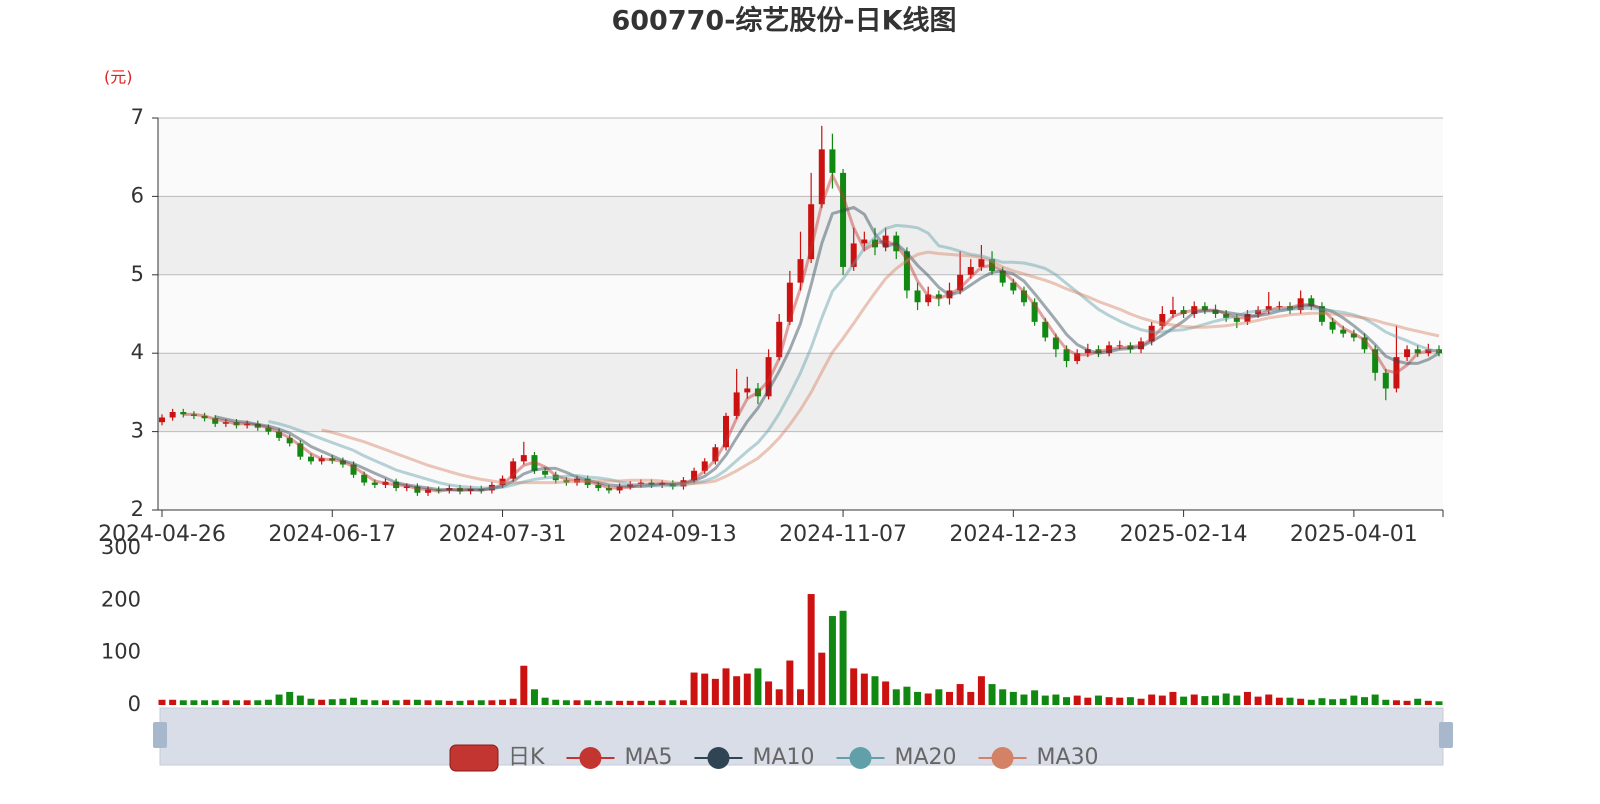  Describe the element at coordinates (526, 757) in the screenshot. I see `legend-label: 日K` at that location.